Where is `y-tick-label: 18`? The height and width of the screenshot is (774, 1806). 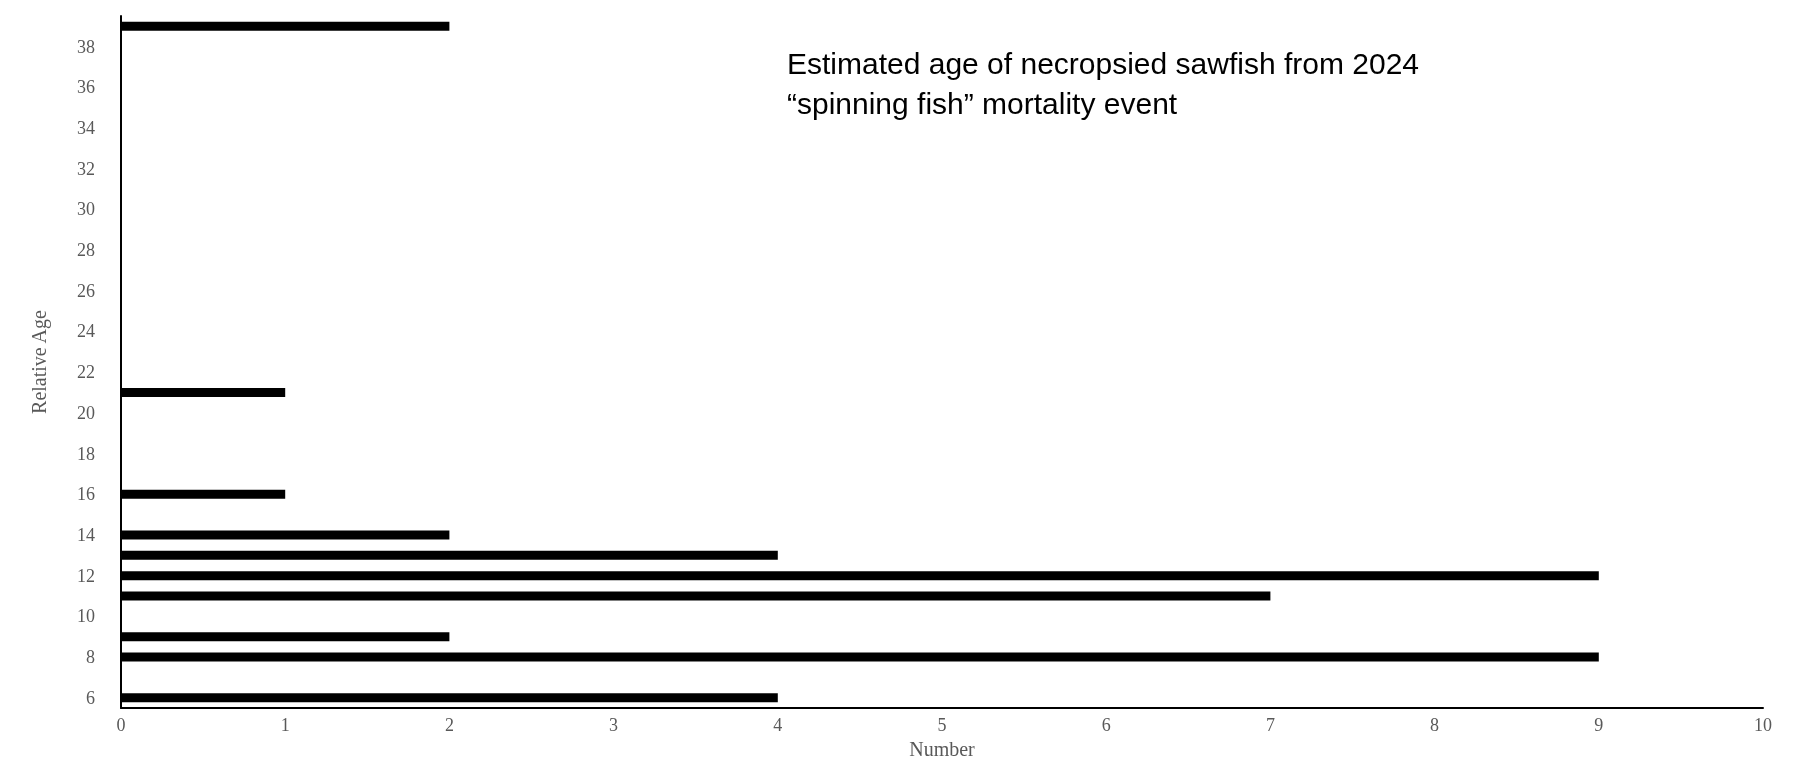
y-tick-label: 18 is located at coordinates (86, 453).